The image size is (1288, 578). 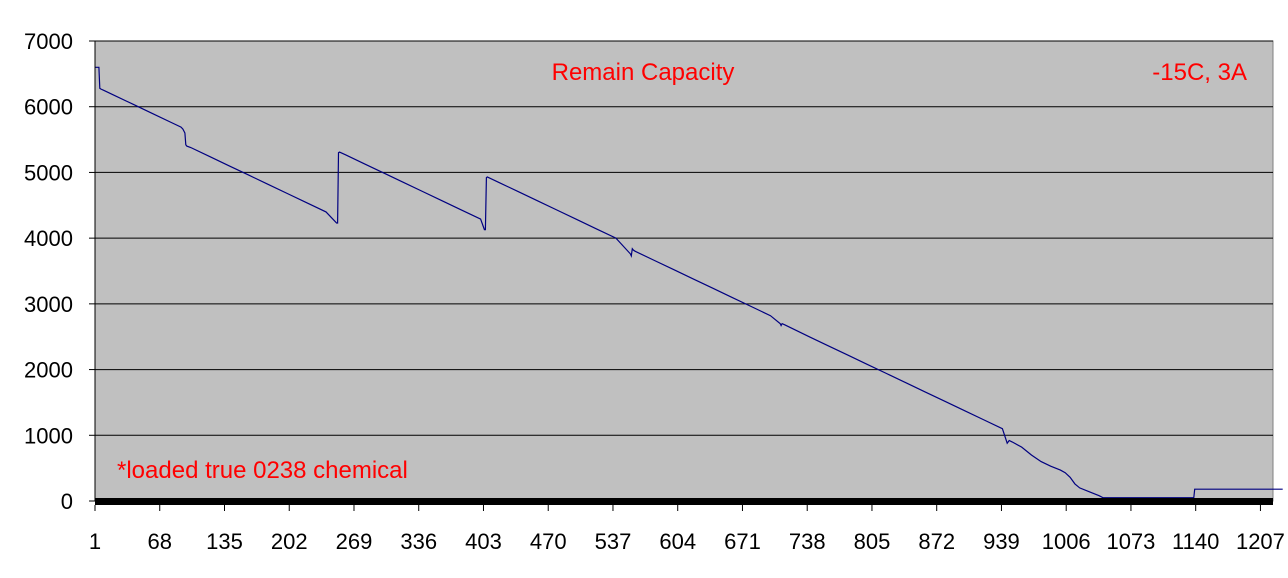 I want to click on x-tick-label: 269, so click(x=354, y=541).